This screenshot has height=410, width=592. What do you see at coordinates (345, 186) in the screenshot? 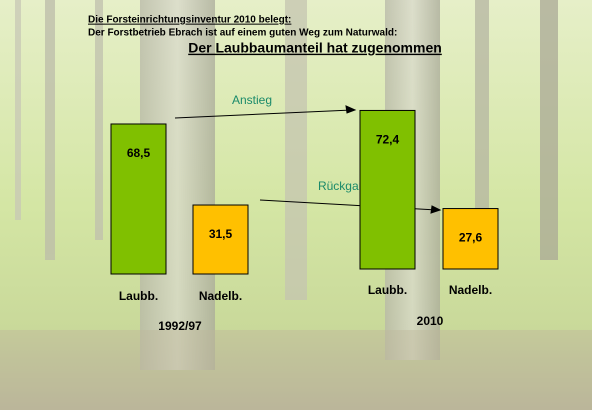
I see `annotation: Rückgang` at bounding box center [345, 186].